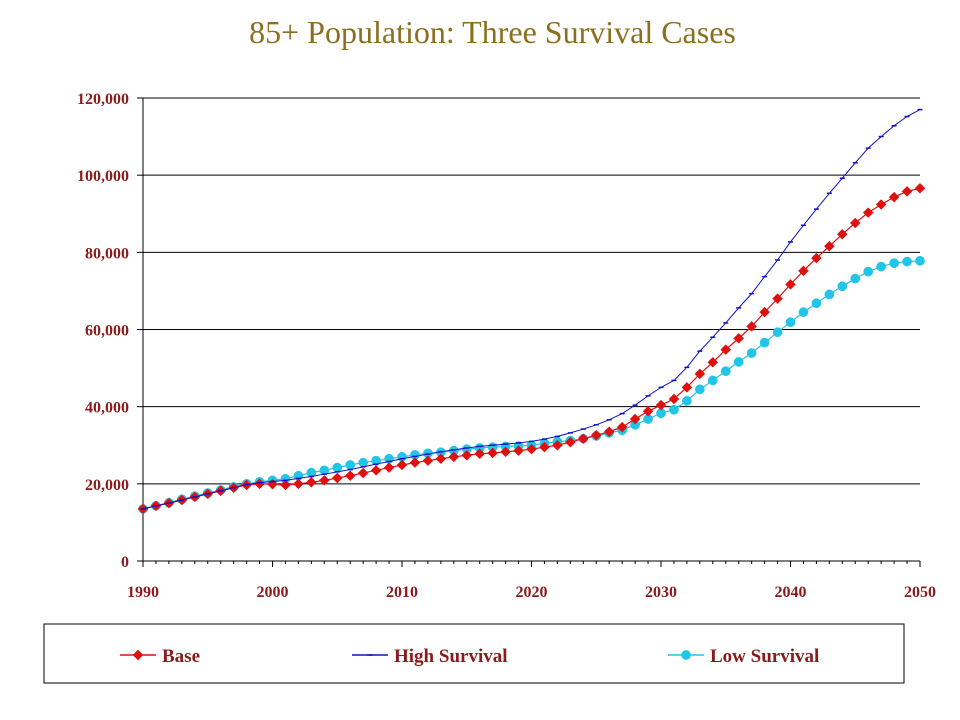  What do you see at coordinates (107, 331) in the screenshot?
I see `y-tick-label: 60,000` at bounding box center [107, 331].